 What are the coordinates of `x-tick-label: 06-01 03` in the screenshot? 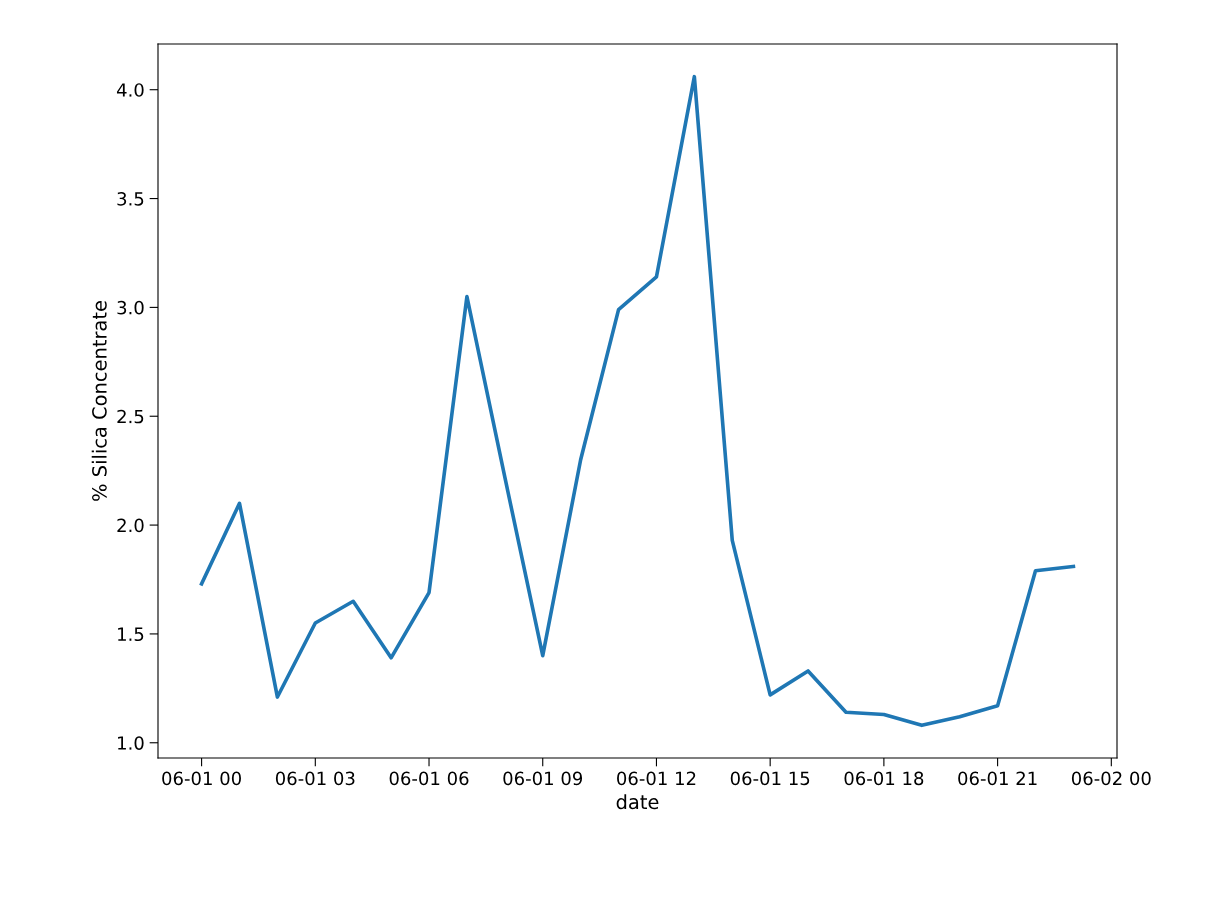 It's located at (315, 778).